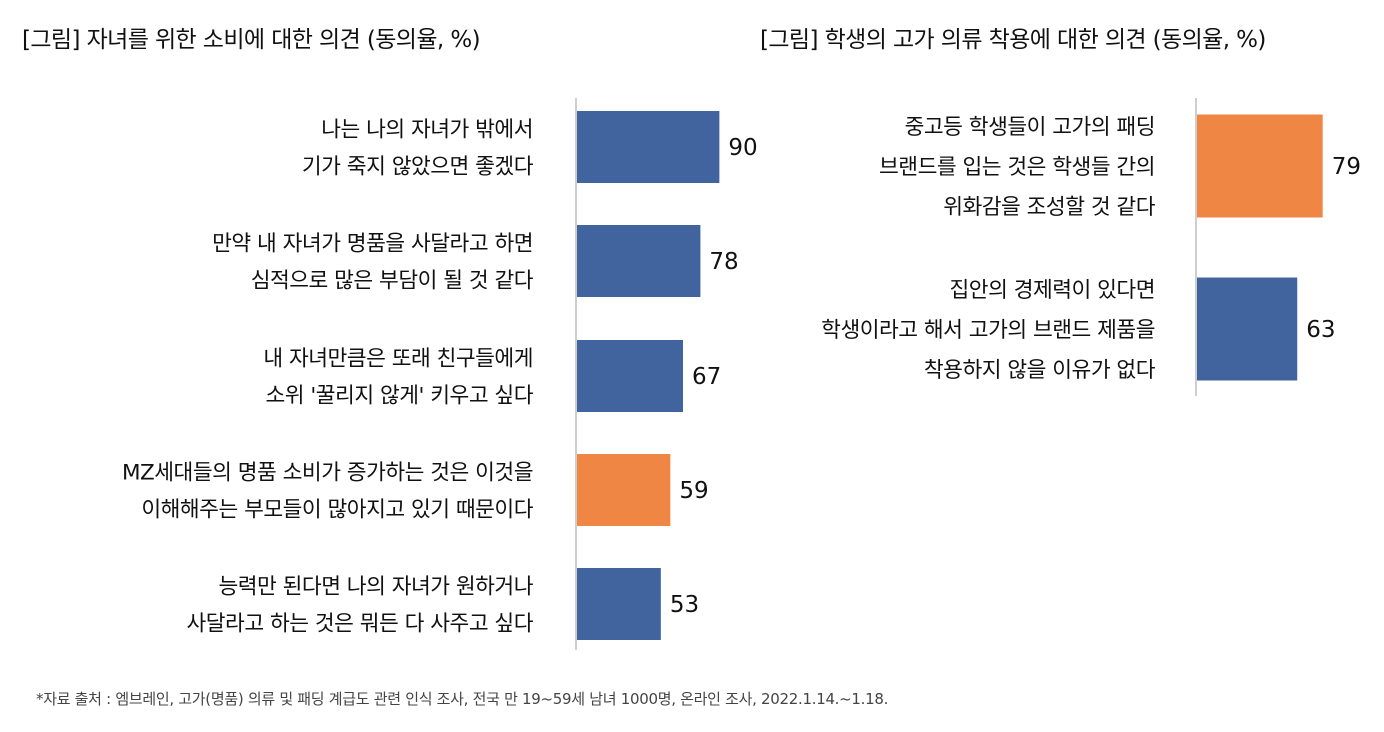  What do you see at coordinates (427, 130) in the screenshot?
I see `category-label-left-1-line-1: 나는 나의 자녀가 밖에서` at bounding box center [427, 130].